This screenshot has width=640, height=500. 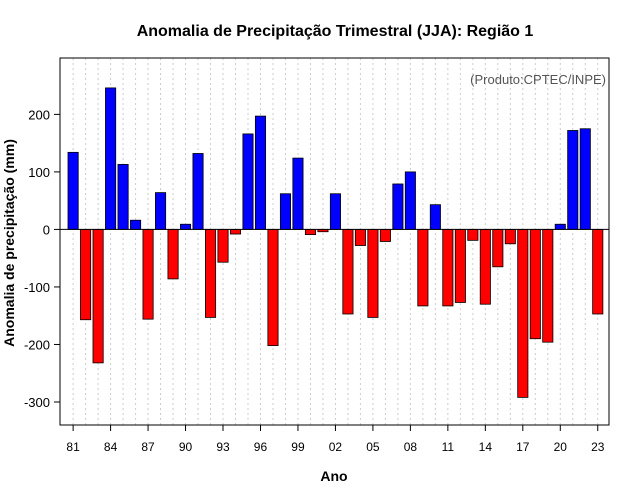 I want to click on x-axis-label: Ano, so click(x=333, y=476).